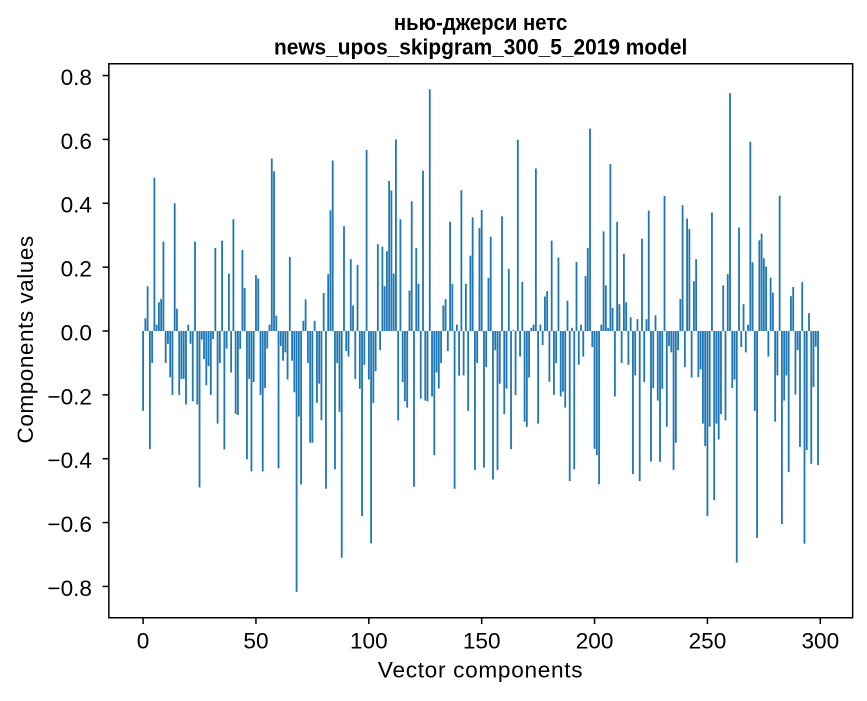 The image size is (867, 701). What do you see at coordinates (708, 641) in the screenshot?
I see `svg-text: 250` at bounding box center [708, 641].